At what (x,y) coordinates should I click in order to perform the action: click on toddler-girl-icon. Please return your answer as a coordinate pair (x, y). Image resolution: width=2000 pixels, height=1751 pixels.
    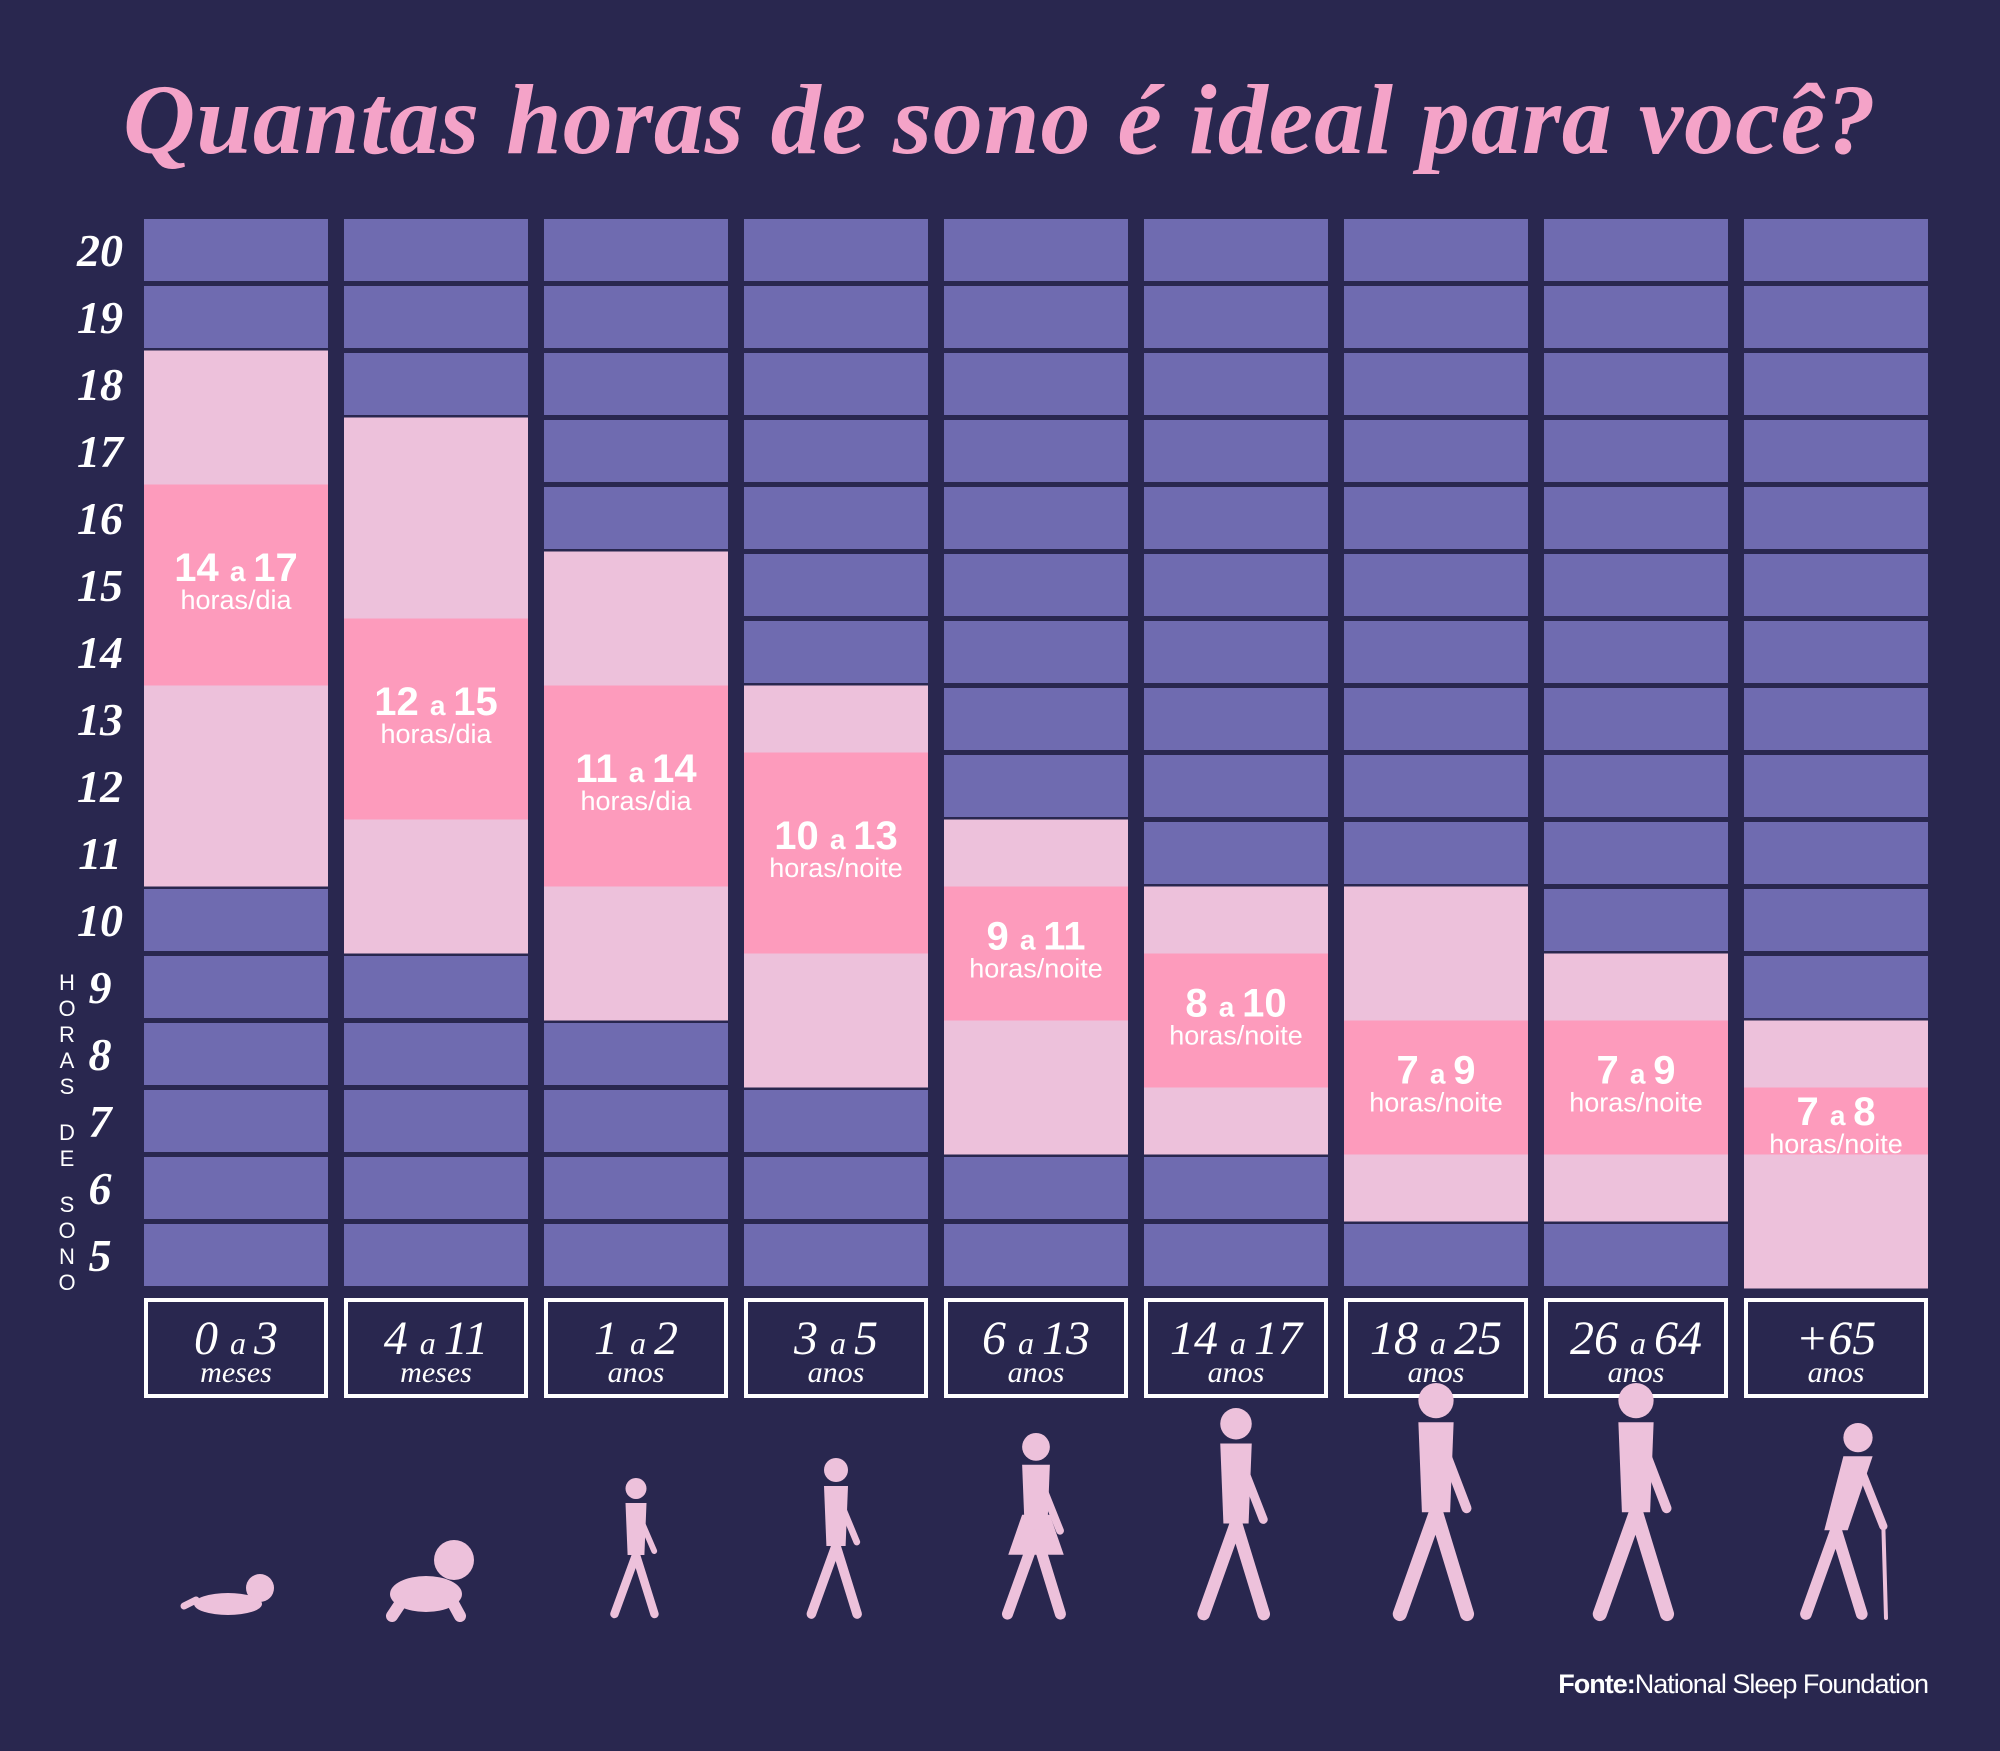
    Looking at the image, I should click on (634, 1548).